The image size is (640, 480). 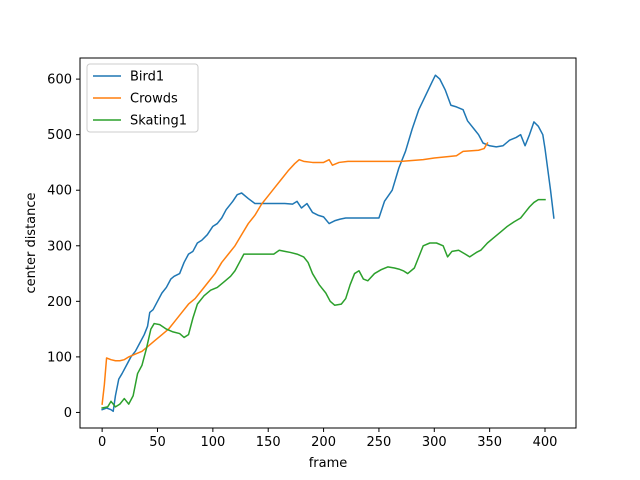 What do you see at coordinates (379, 442) in the screenshot?
I see `x-tick-label: 250` at bounding box center [379, 442].